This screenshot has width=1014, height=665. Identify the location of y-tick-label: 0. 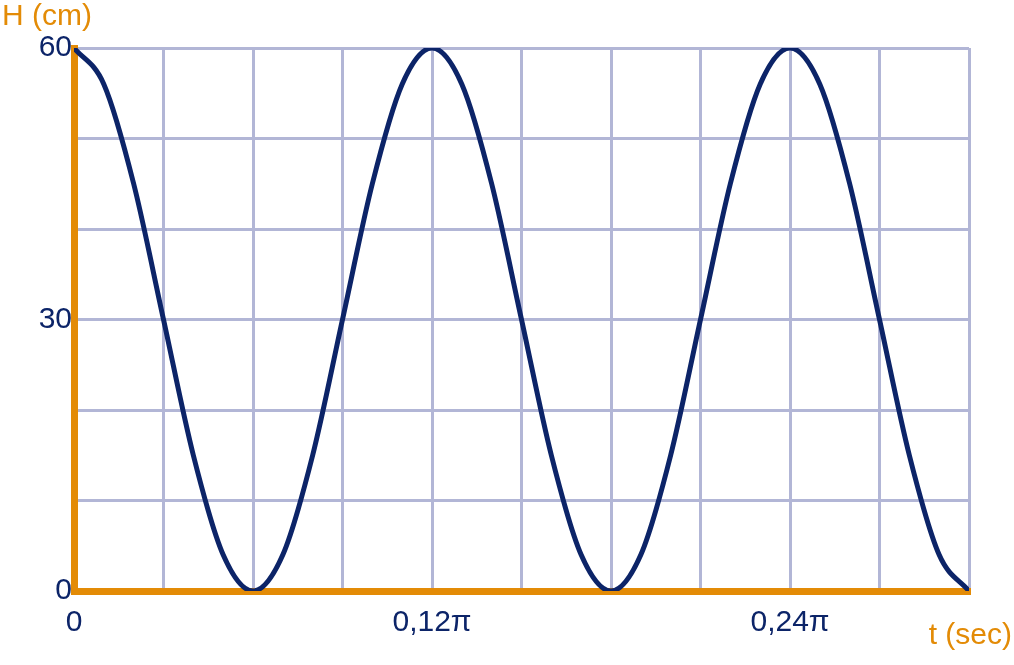
(63, 589).